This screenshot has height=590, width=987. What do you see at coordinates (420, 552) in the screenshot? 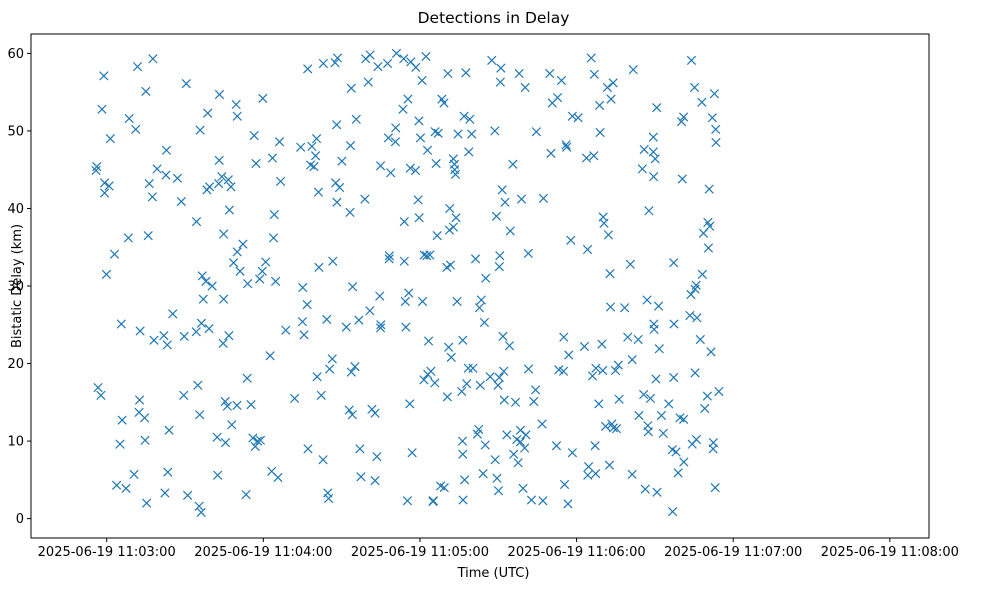
I see `x-tick-label: 2025-06-19 11:05:00` at bounding box center [420, 552].